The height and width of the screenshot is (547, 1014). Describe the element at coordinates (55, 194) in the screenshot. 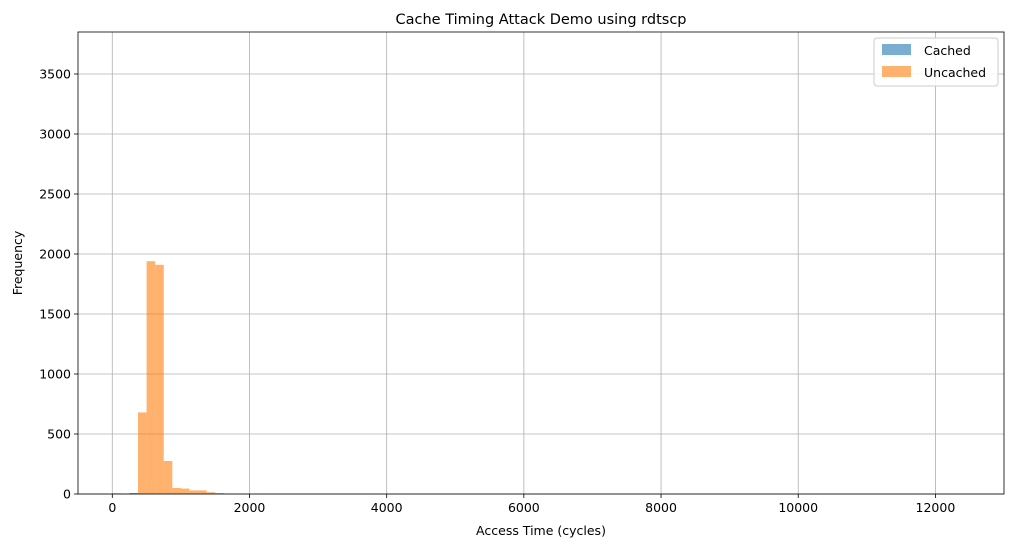

I see `y-tick-label: 2500` at that location.